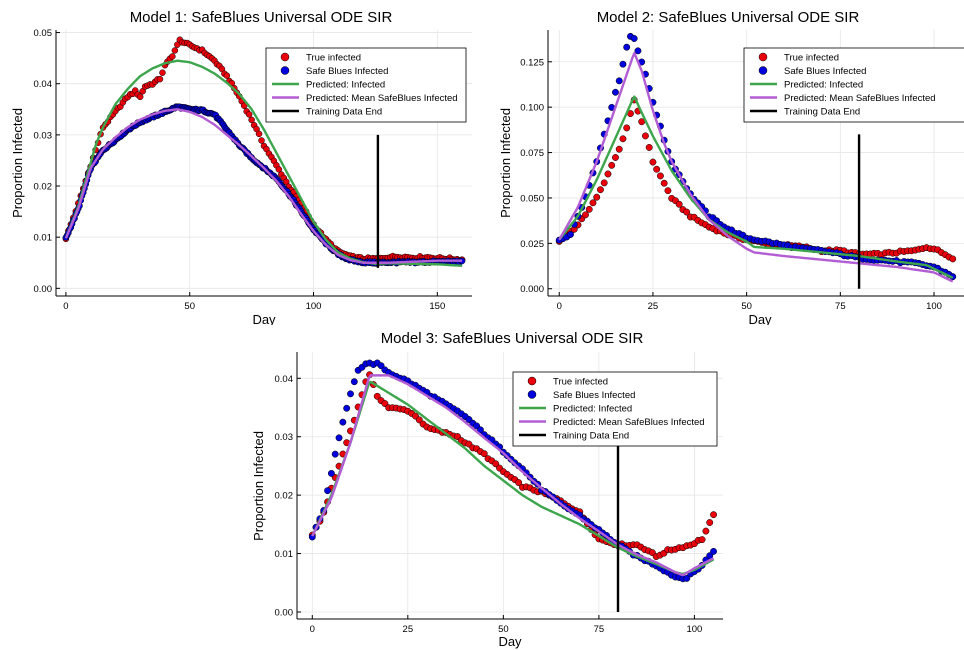  I want to click on x-axis-label: Day, so click(760, 318).